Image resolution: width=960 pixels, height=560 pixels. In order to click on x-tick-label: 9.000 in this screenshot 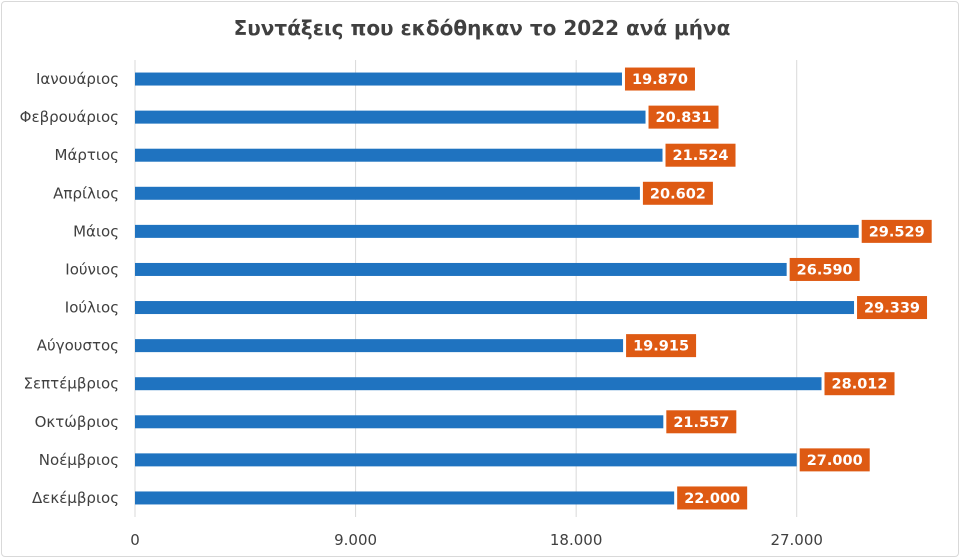, I will do `click(355, 540)`.